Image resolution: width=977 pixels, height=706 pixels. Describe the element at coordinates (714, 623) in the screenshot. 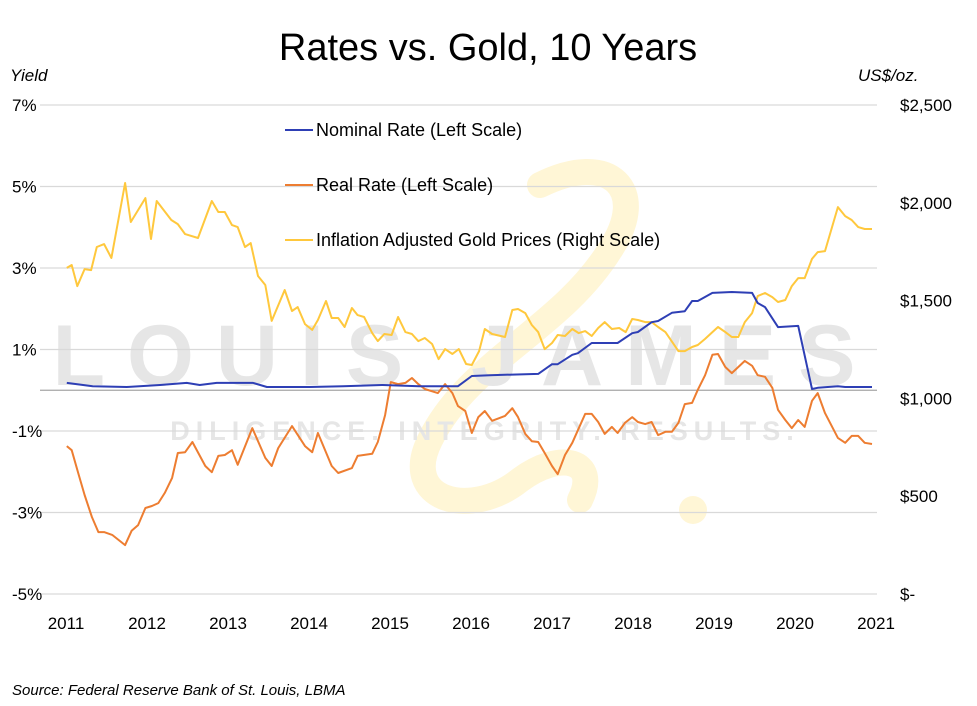

I see `x-tick-label: 2019` at that location.